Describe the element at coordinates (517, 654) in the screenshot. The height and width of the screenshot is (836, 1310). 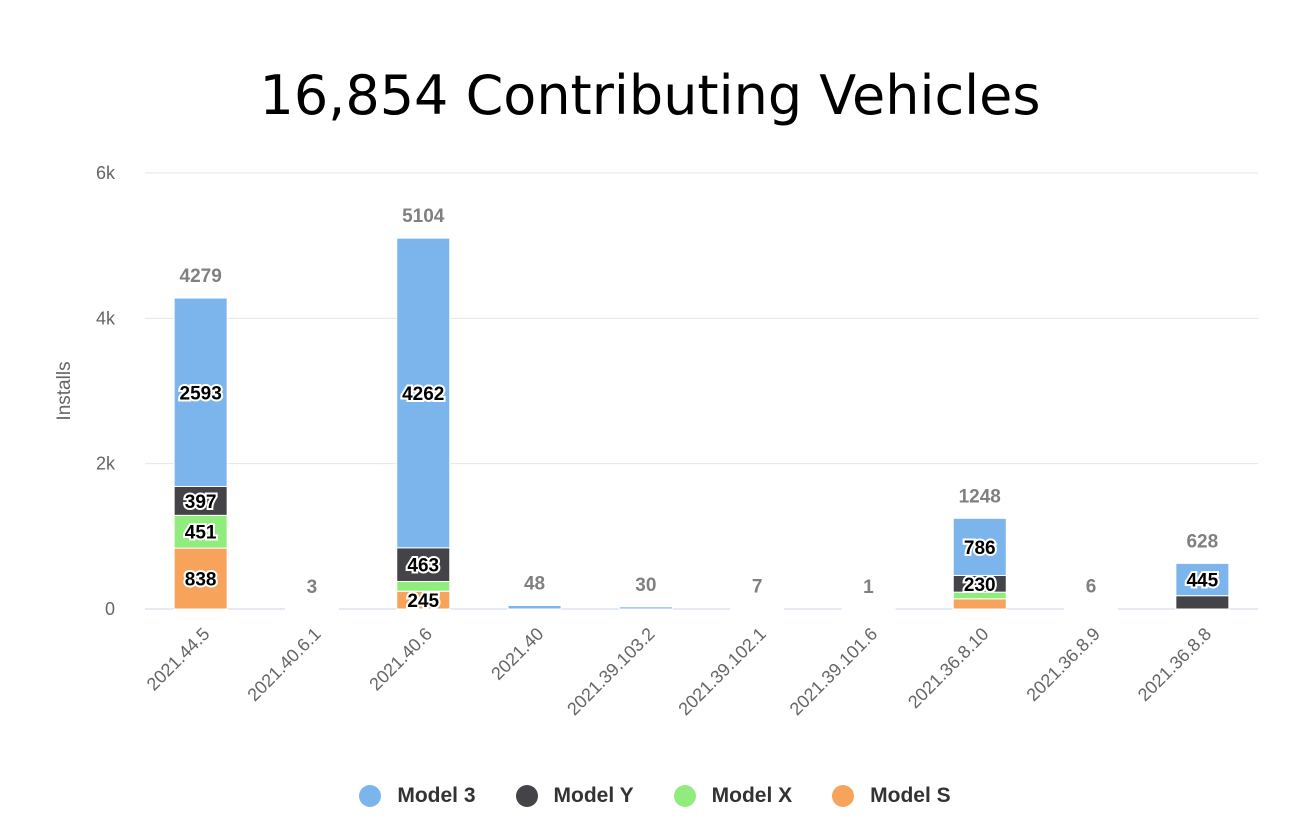
I see `x-tick-label: 2021.40` at that location.